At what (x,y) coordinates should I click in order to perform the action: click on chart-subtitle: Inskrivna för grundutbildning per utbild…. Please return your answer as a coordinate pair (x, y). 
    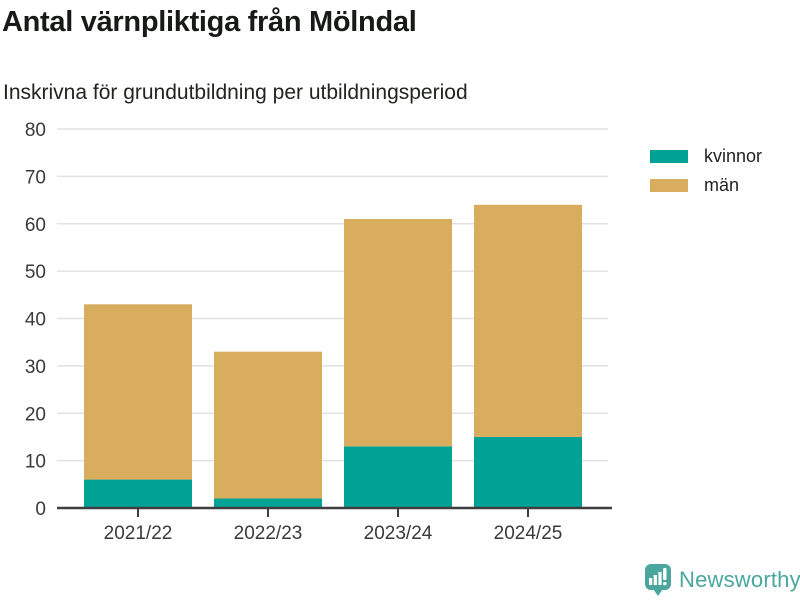
    Looking at the image, I should click on (235, 92).